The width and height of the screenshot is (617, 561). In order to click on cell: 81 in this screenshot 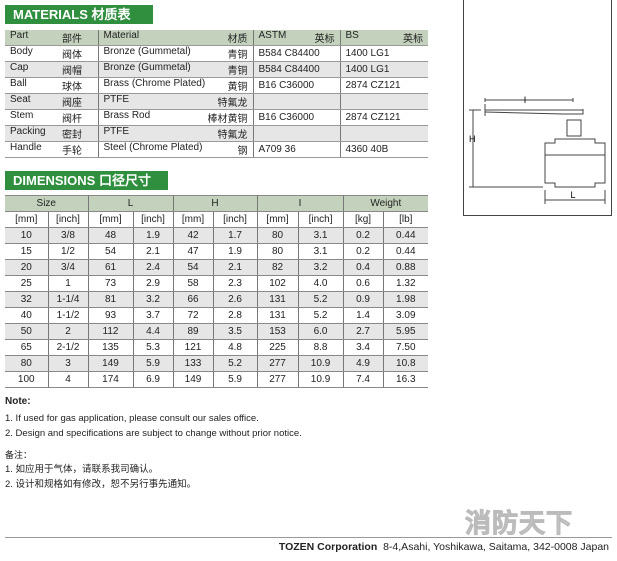, I will do `click(111, 299)`.